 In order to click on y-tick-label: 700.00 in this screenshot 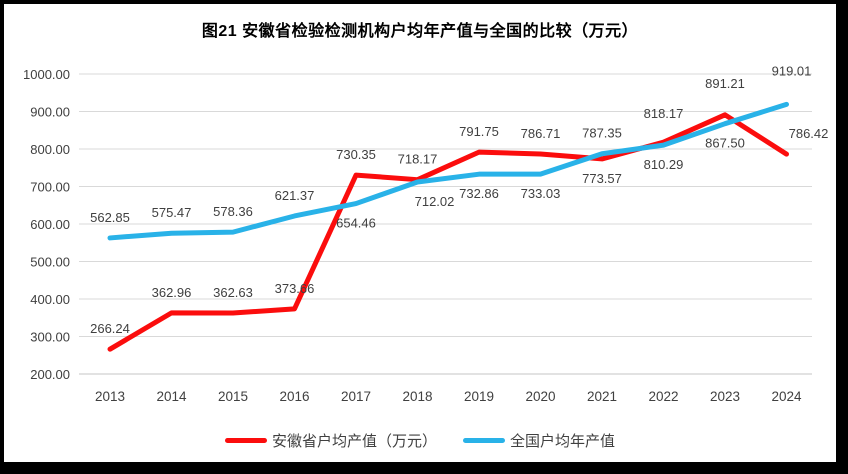, I will do `click(50, 187)`.